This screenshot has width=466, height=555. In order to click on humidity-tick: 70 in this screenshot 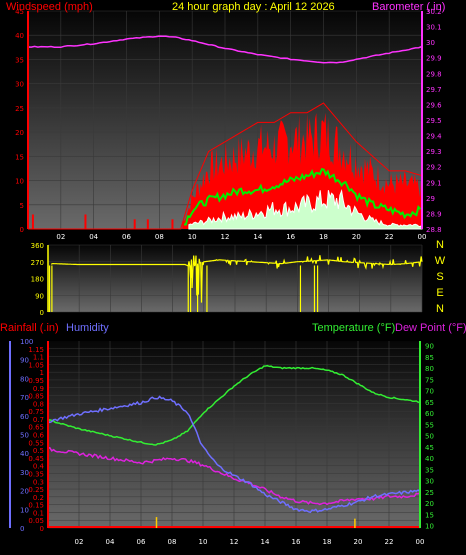, I will do `click(24, 398)`.